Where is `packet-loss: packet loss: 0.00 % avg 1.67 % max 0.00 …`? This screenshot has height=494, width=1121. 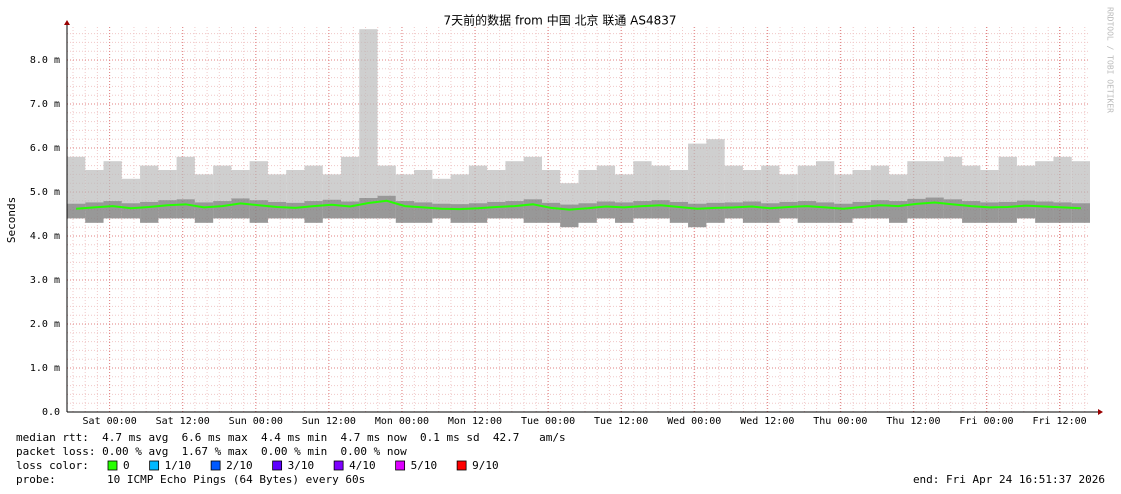 packet-loss: packet loss: 0.00 % avg 1.67 % max 0.00 … is located at coordinates (211, 451).